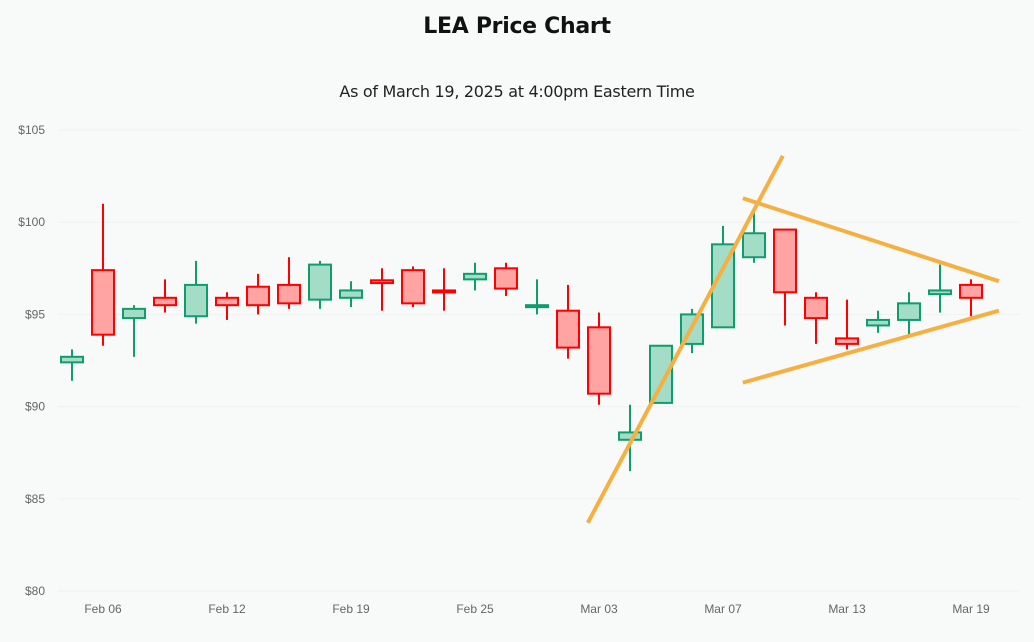 This screenshot has width=1034, height=642. What do you see at coordinates (971, 609) in the screenshot?
I see `x-tick-label: Mar 19` at bounding box center [971, 609].